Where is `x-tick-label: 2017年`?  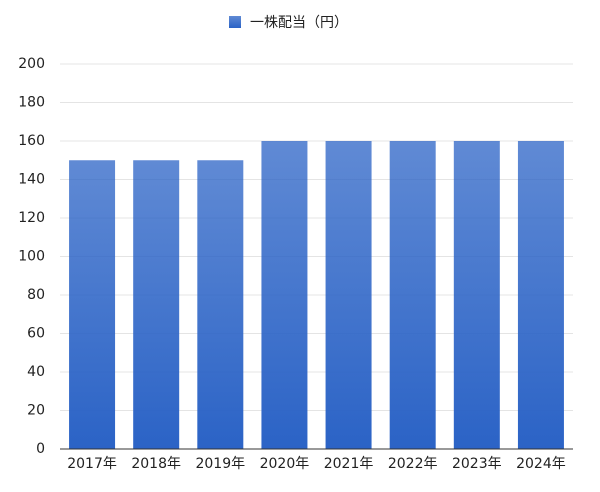 x-tick-label: 2017年 is located at coordinates (92, 464).